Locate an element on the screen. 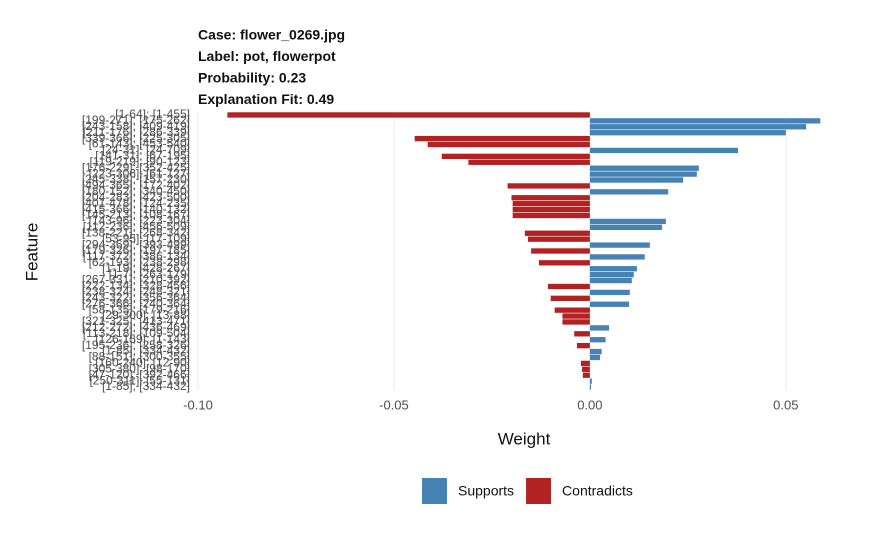 The width and height of the screenshot is (875, 540). y-tick-label: [321-325]; [413-471] is located at coordinates (136, 321).